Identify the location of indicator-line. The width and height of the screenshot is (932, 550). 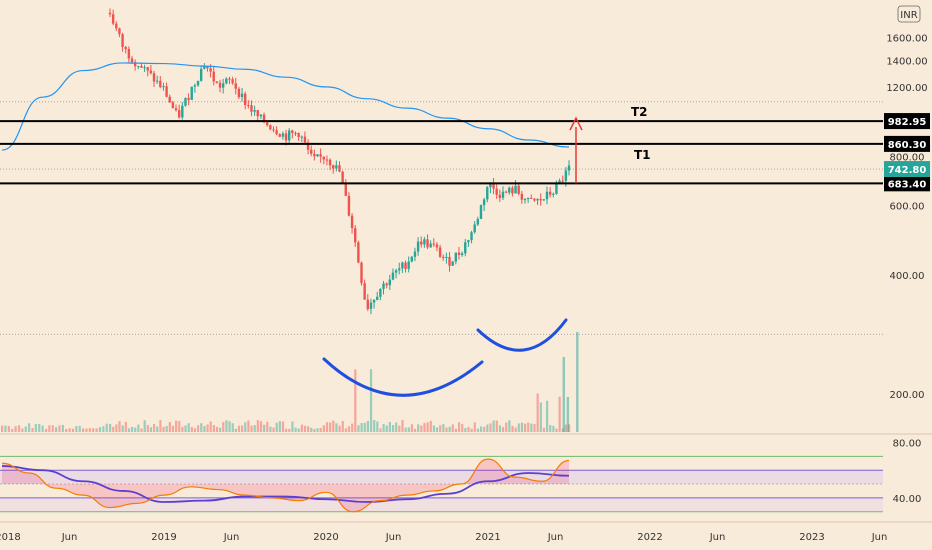
(285, 485).